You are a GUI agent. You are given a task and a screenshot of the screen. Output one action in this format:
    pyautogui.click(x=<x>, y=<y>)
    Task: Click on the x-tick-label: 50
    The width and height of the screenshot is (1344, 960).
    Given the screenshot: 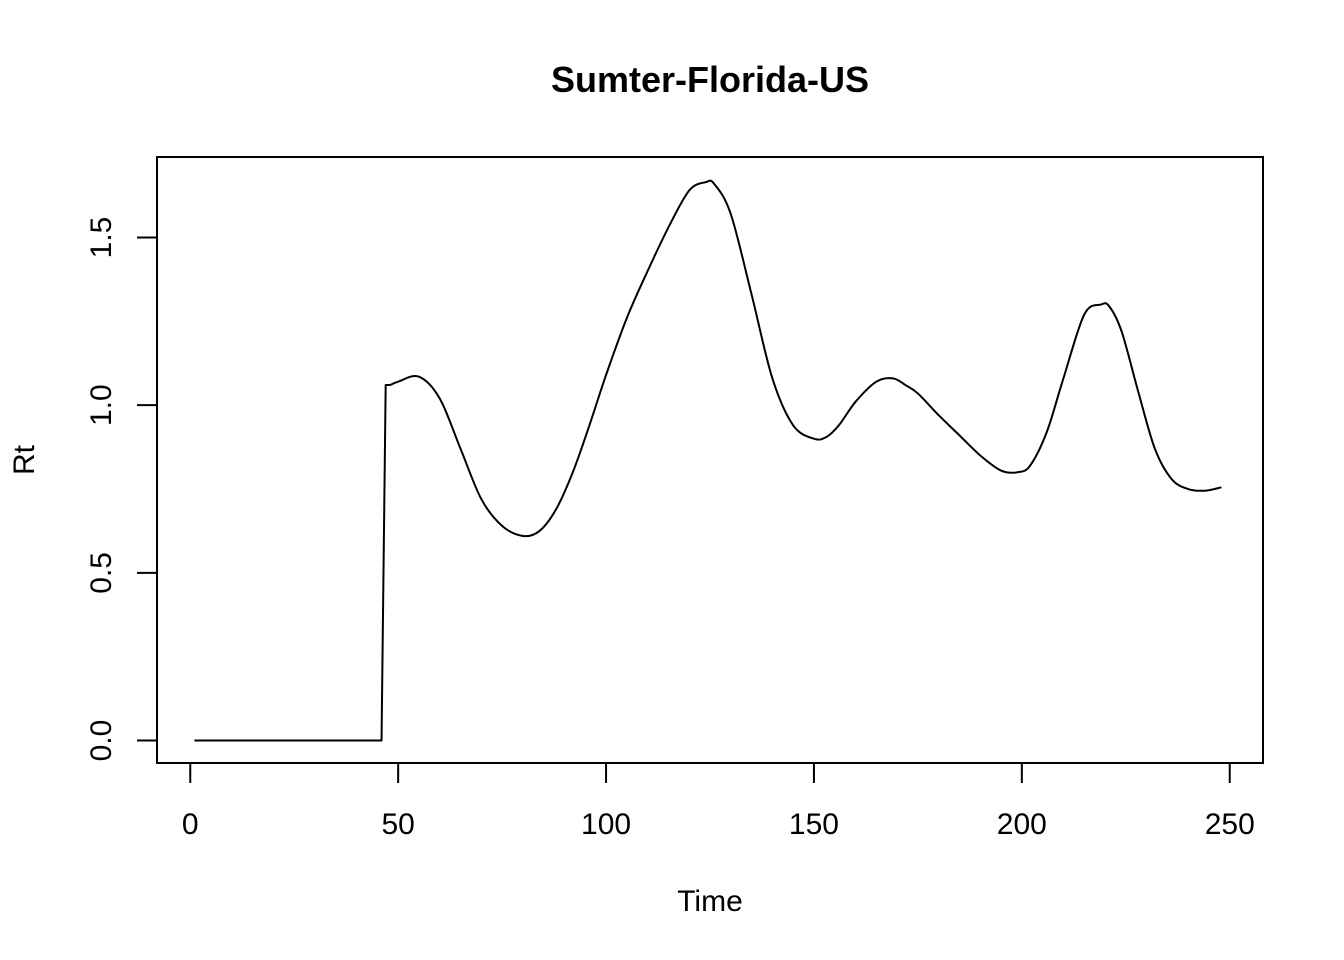 What is the action you would take?
    pyautogui.click(x=397, y=824)
    